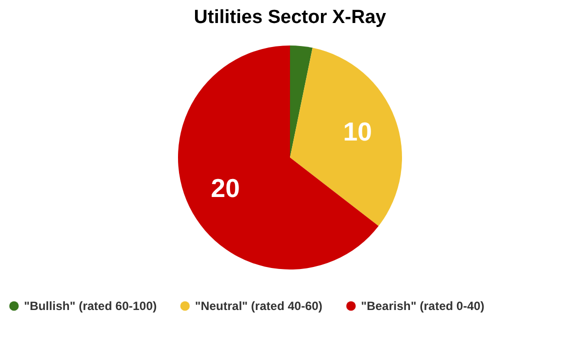  Describe the element at coordinates (422, 306) in the screenshot. I see `legend-label: "Bearish" (rated 0-40)` at that location.